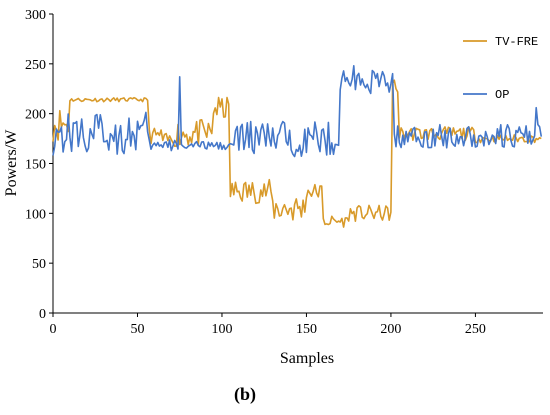  Describe the element at coordinates (53, 329) in the screenshot. I see `x-tick-label: 0` at that location.